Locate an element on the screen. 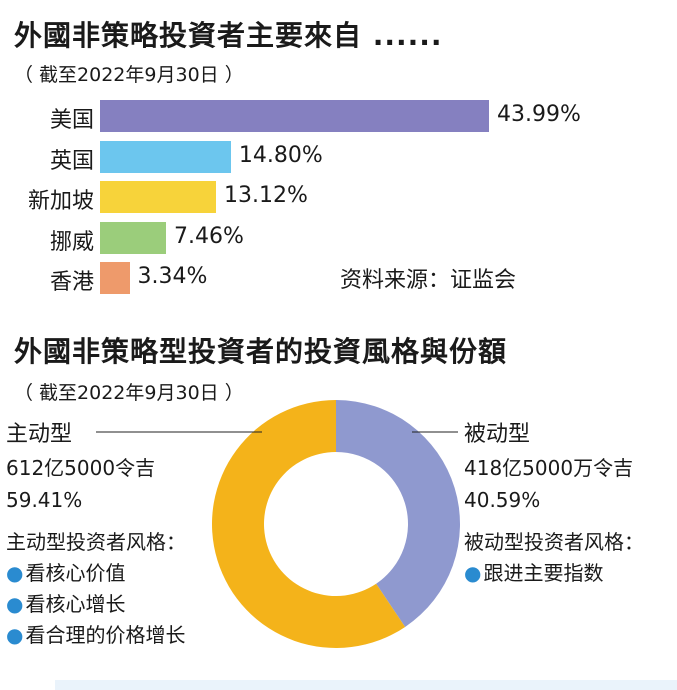  donut-chart-title: 外國非策略型投資者的投資風格與份額 is located at coordinates (261, 351).